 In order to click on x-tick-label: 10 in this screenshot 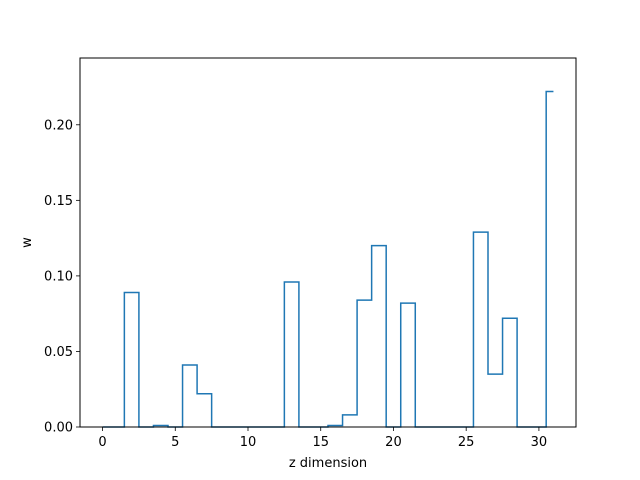, I will do `click(248, 442)`.